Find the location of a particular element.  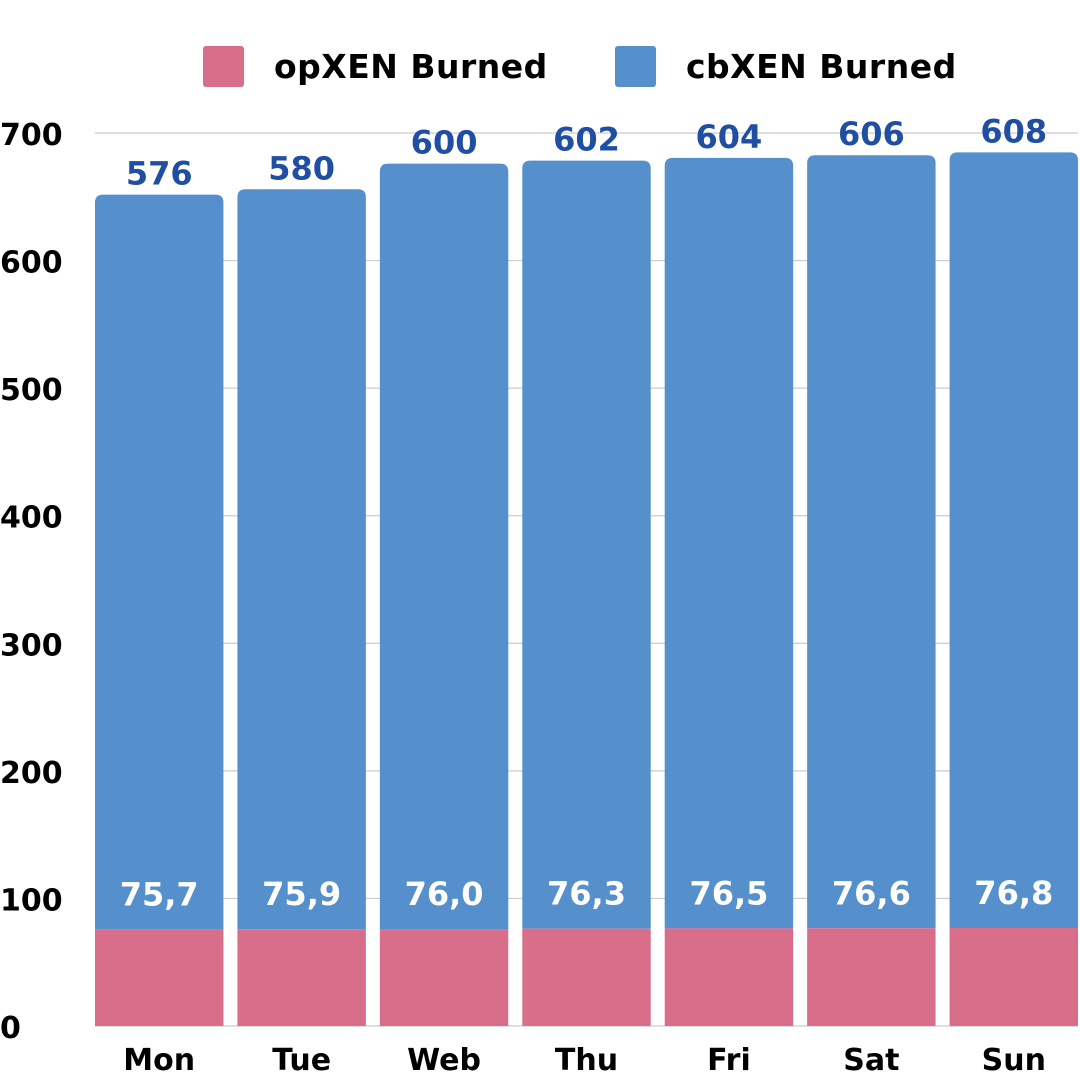

legend-label-opxen: opXEN Burned is located at coordinates (411, 66).